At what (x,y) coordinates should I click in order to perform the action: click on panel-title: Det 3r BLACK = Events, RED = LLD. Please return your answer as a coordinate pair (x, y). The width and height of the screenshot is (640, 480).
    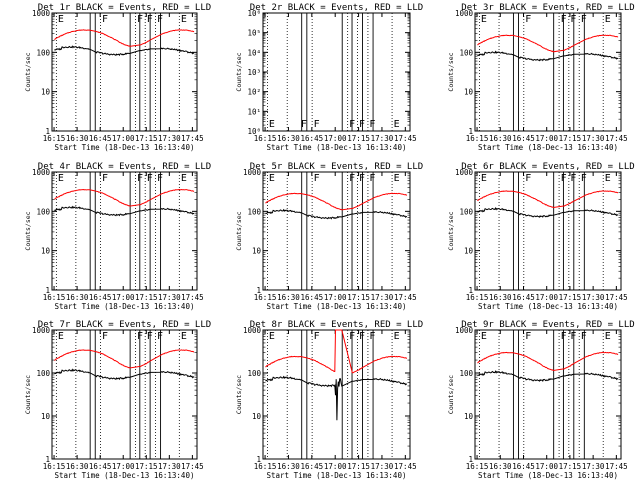
    Looking at the image, I should click on (547, 8).